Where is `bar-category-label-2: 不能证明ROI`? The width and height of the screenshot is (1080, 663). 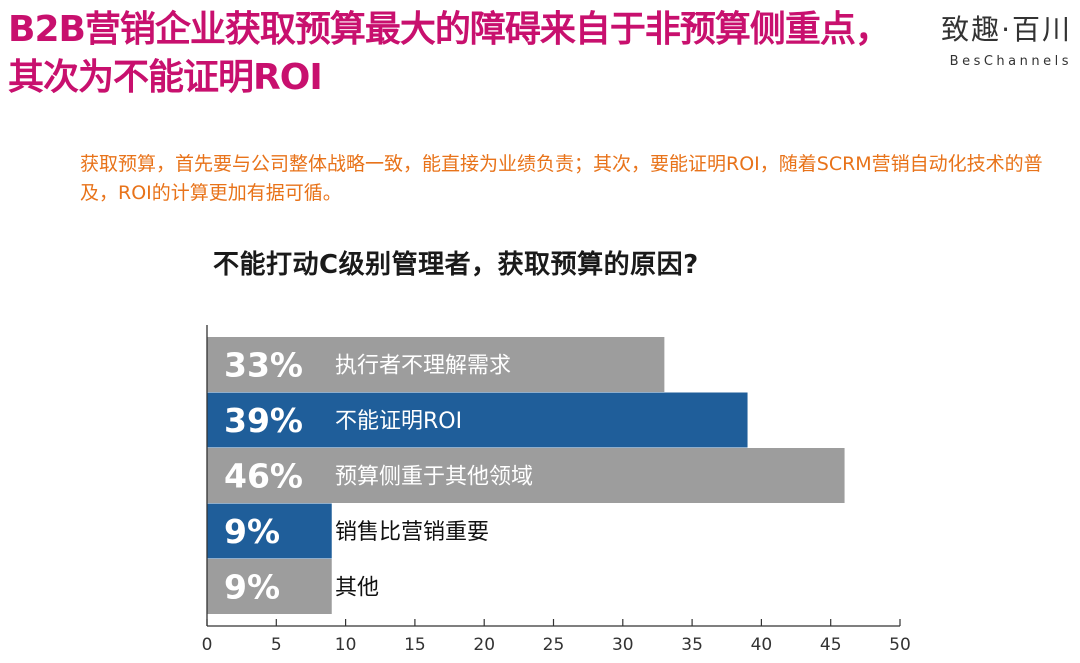
bar-category-label-2: 不能证明ROI is located at coordinates (398, 421).